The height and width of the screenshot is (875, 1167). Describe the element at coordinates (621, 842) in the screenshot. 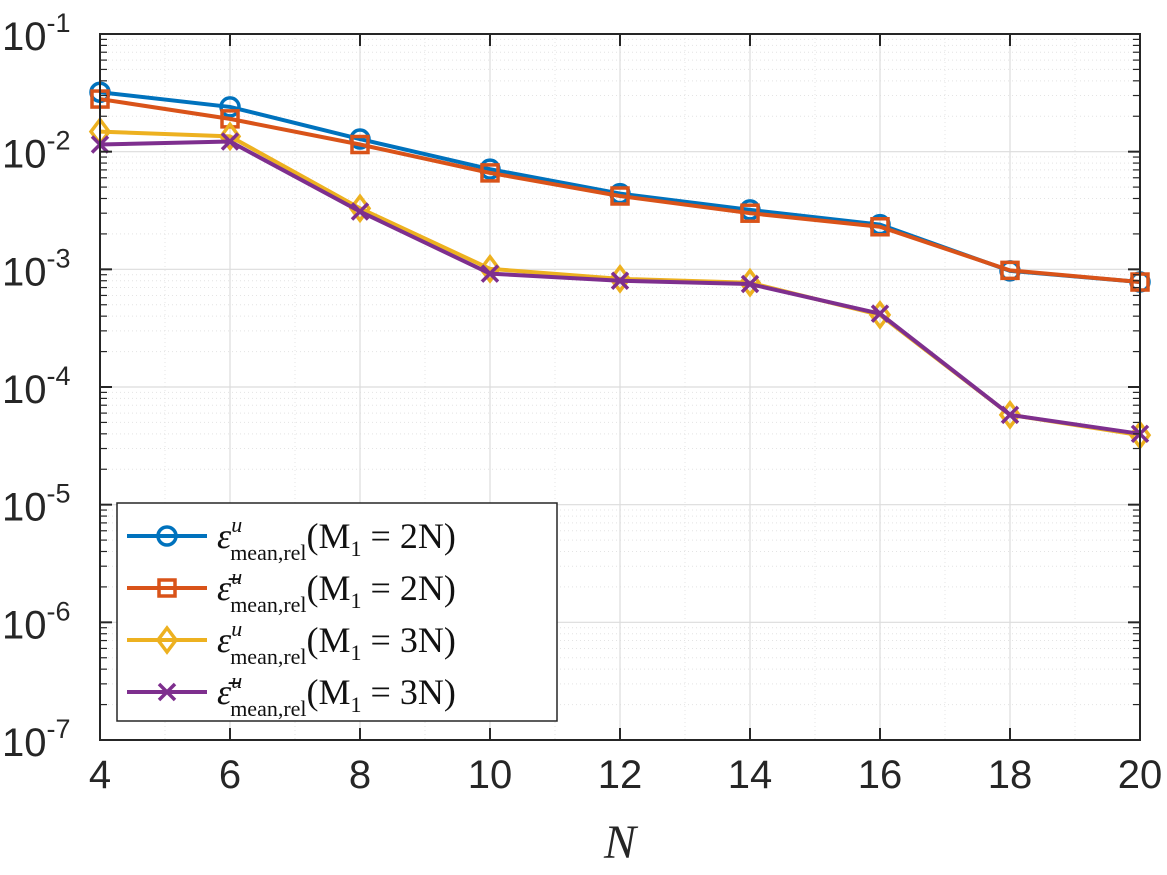

I see `x-axis-label: N` at that location.